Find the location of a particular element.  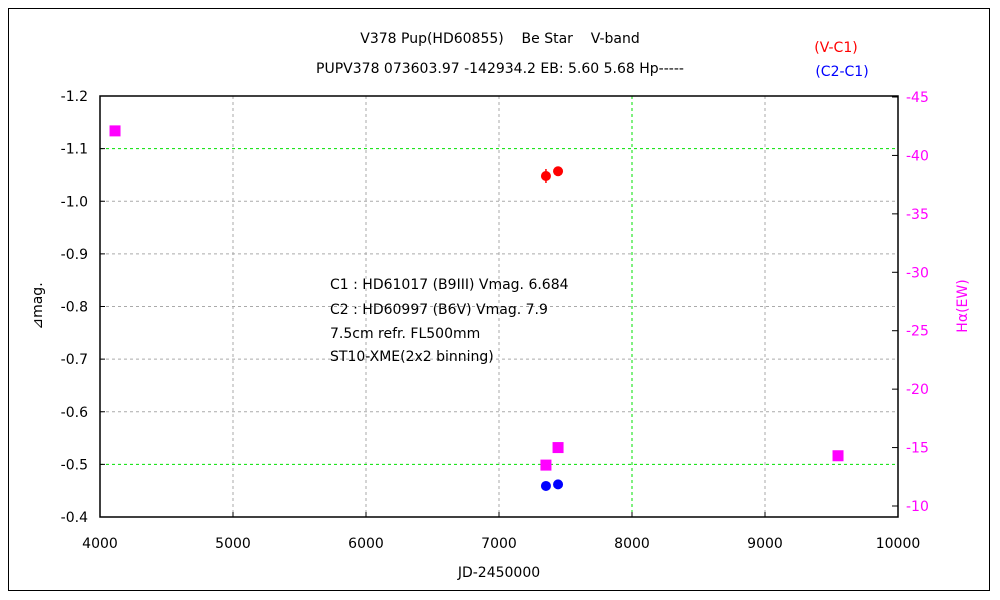

legend-c2-c1: (C2-C1) is located at coordinates (841, 72).